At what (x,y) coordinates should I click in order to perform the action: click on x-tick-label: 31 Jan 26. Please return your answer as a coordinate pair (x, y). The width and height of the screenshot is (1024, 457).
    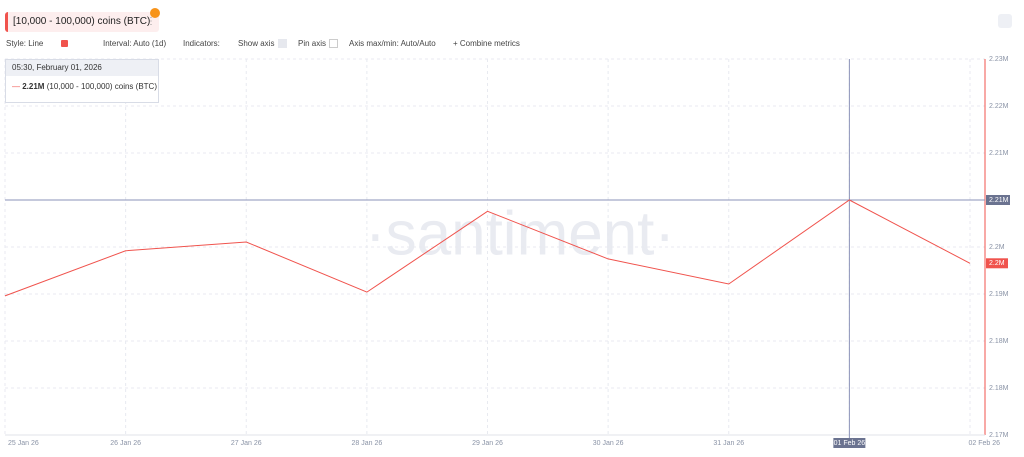
    Looking at the image, I should click on (728, 443).